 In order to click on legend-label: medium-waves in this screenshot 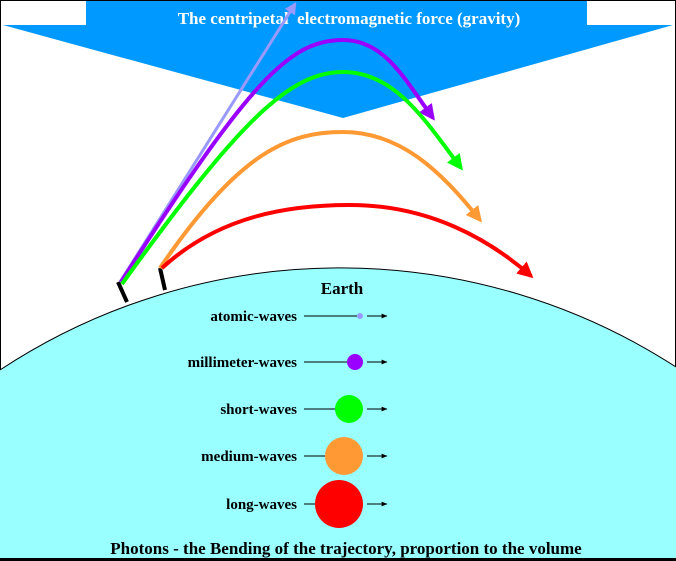, I will do `click(249, 457)`.